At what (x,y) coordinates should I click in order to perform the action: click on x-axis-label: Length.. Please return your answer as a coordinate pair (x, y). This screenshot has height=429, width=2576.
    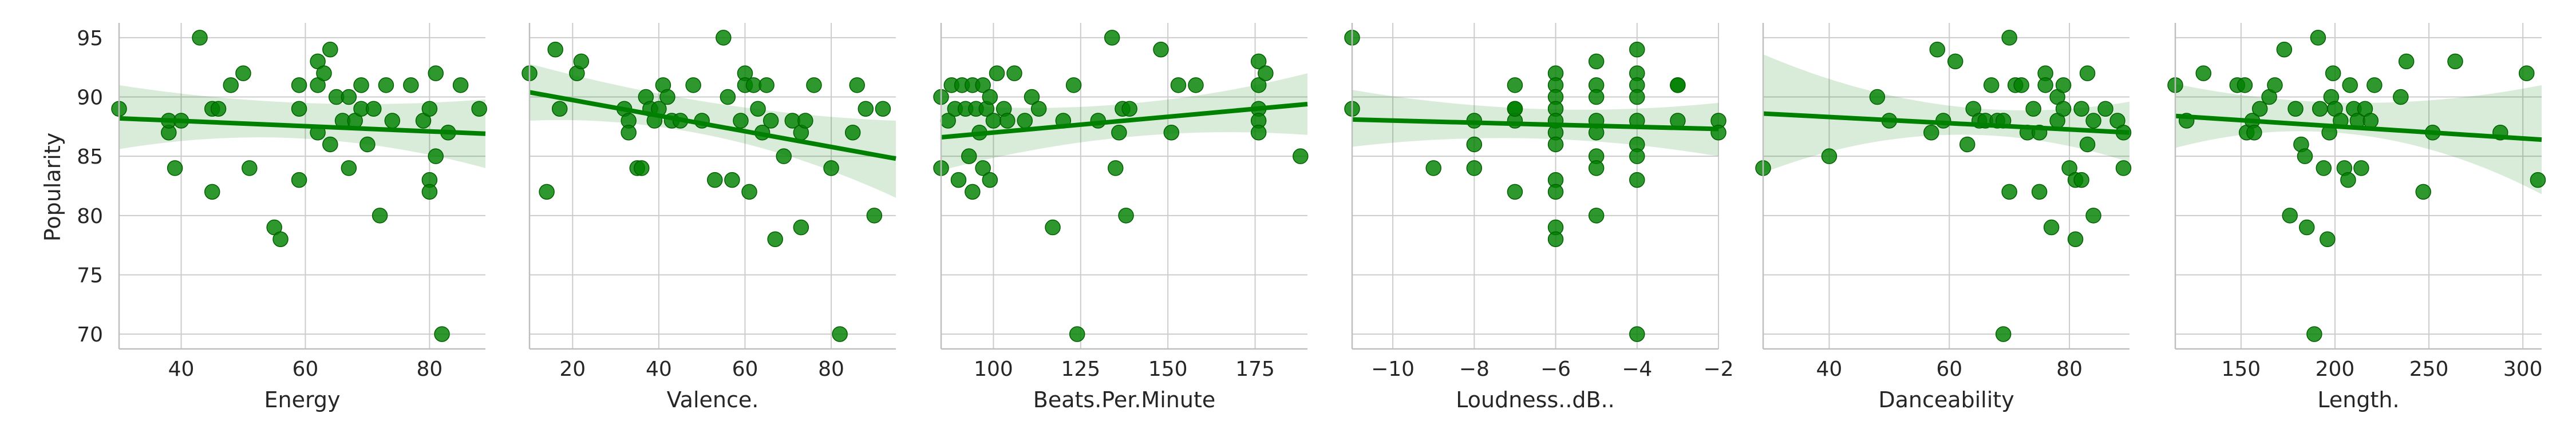
    Looking at the image, I should click on (2358, 399).